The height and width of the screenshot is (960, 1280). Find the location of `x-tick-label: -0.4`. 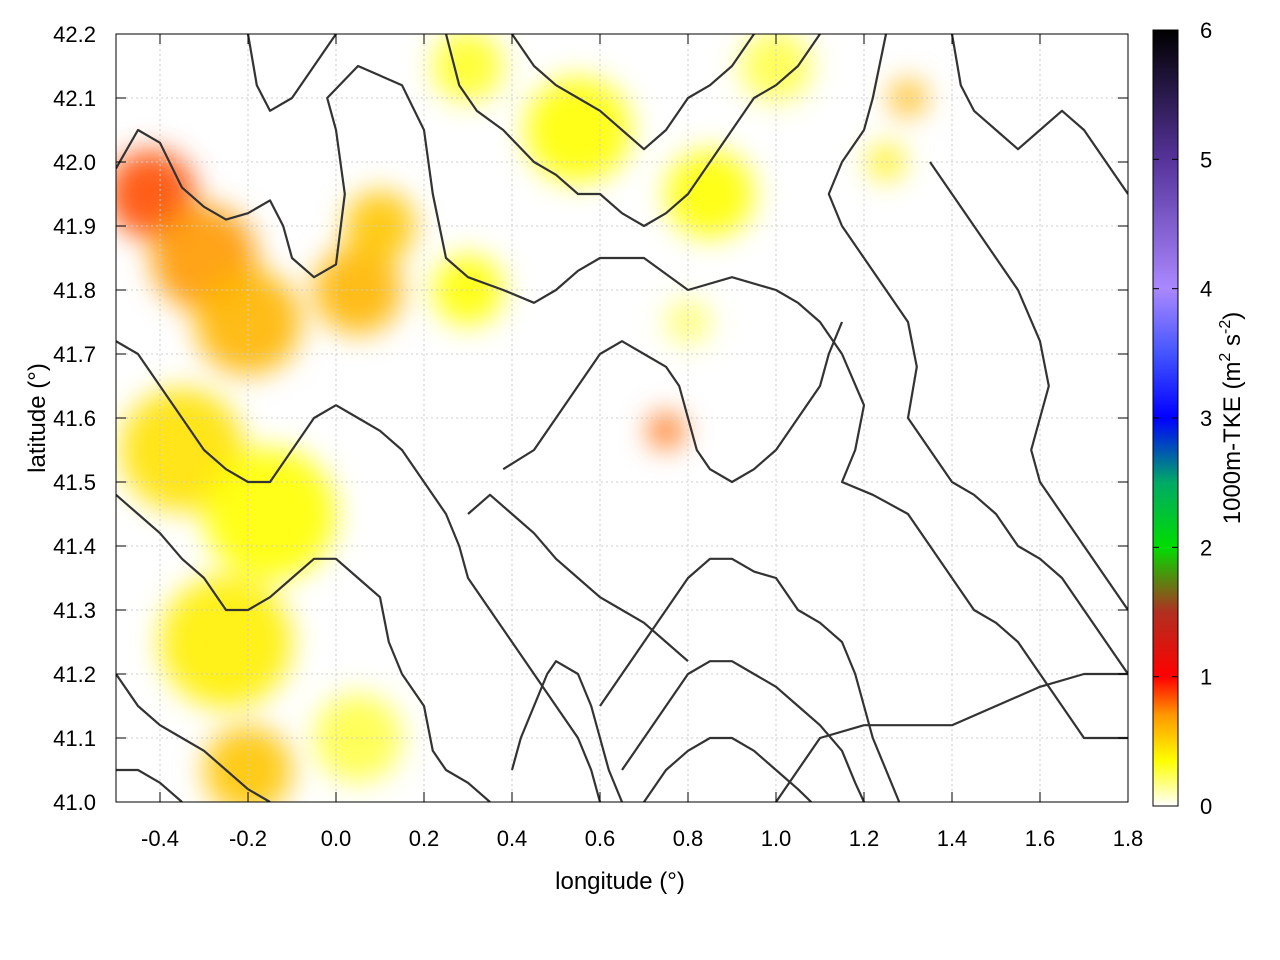

x-tick-label: -0.4 is located at coordinates (160, 838).